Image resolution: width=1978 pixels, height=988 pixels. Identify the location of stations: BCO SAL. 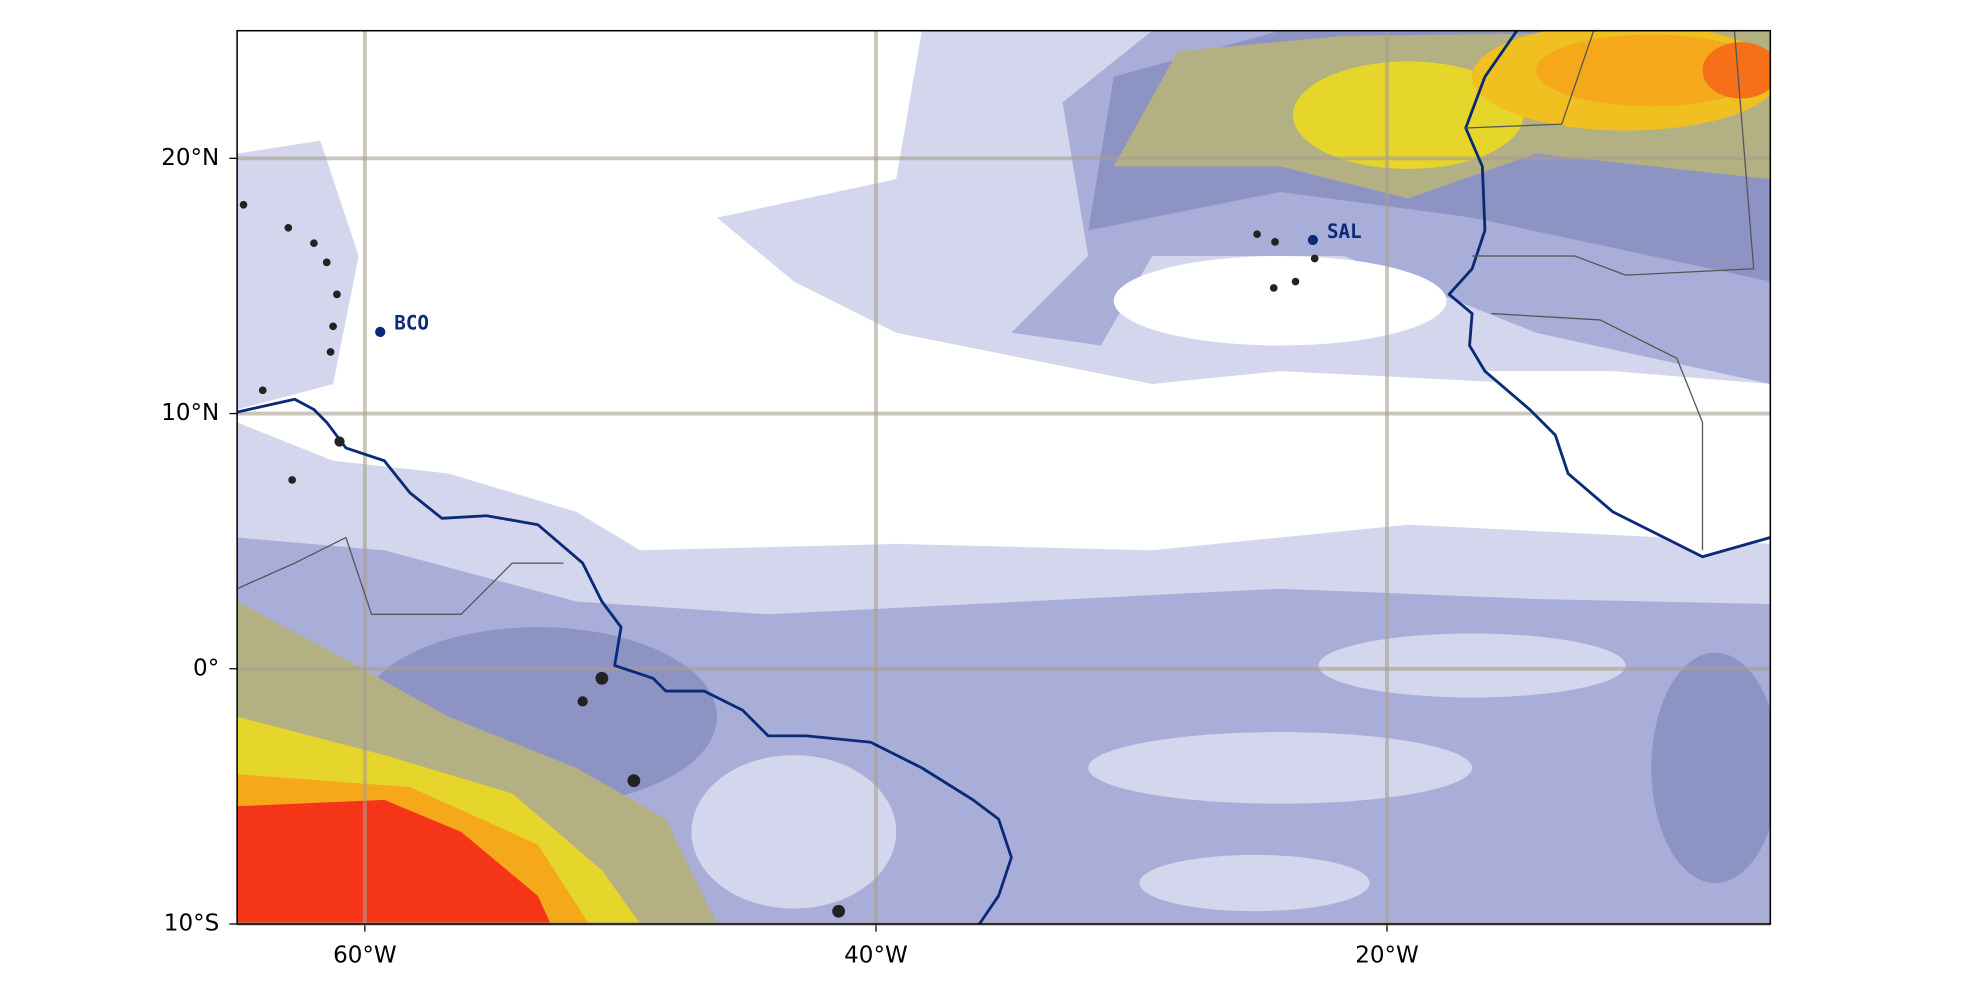
(868, 279).